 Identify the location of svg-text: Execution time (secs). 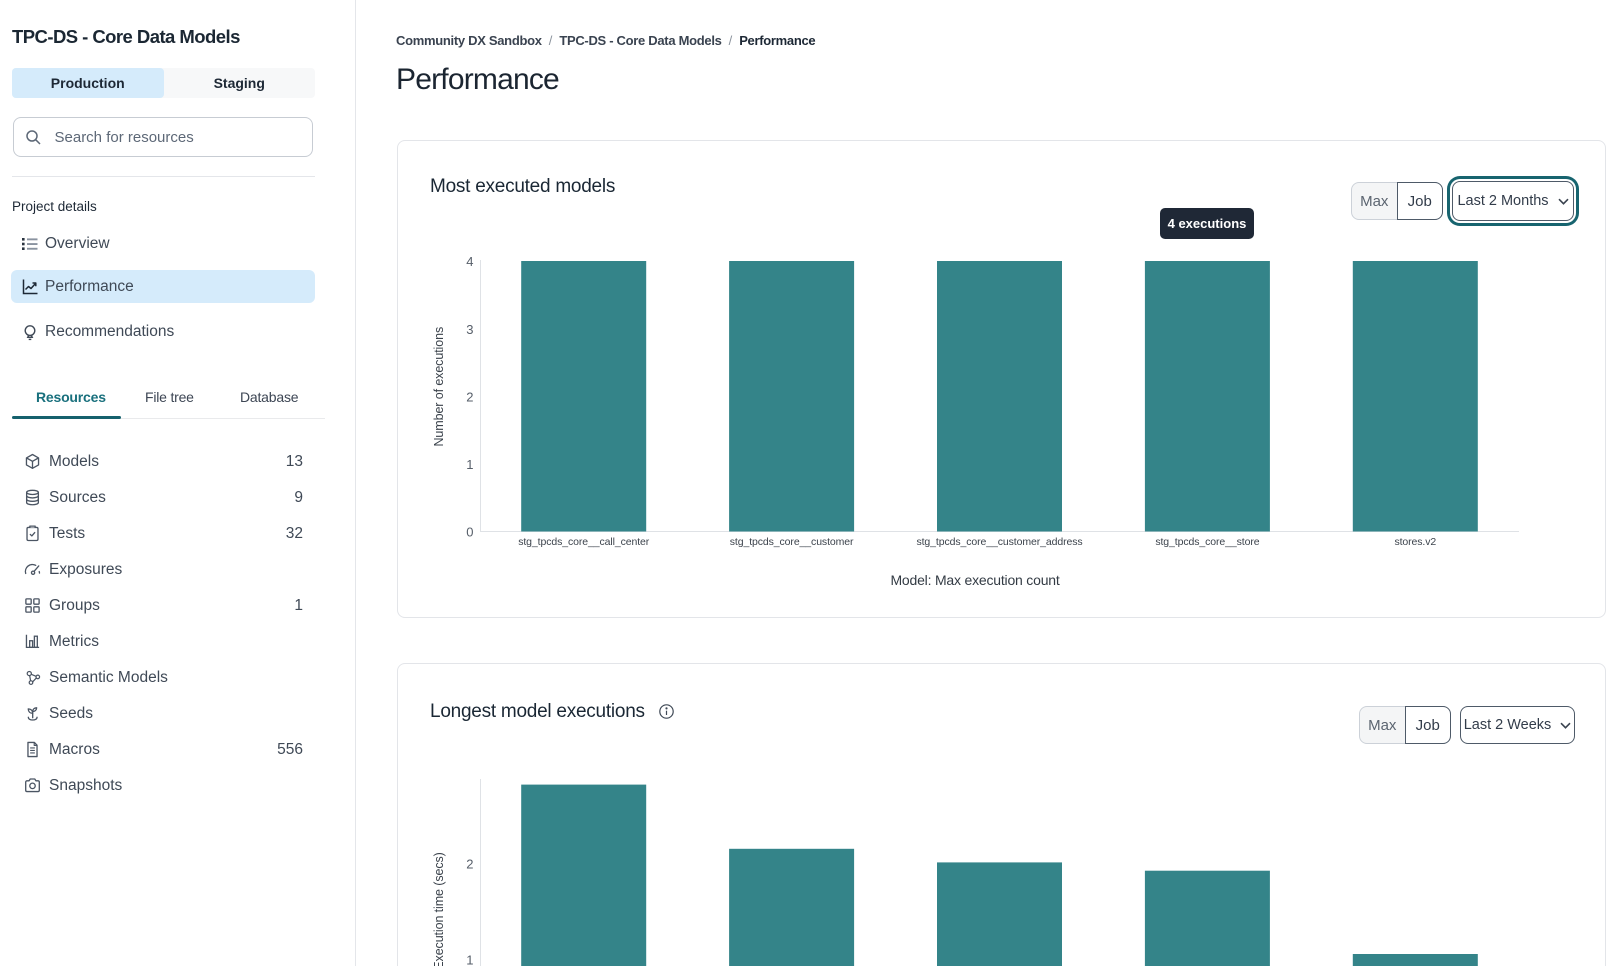
(439, 909).